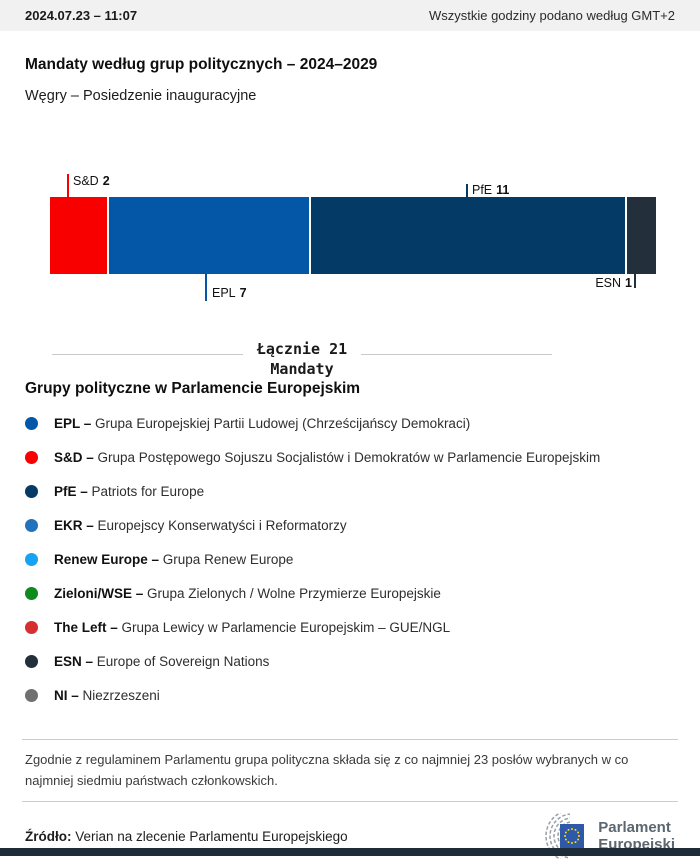  Describe the element at coordinates (31, 491) in the screenshot. I see `pfe-color-dot-icon` at that location.